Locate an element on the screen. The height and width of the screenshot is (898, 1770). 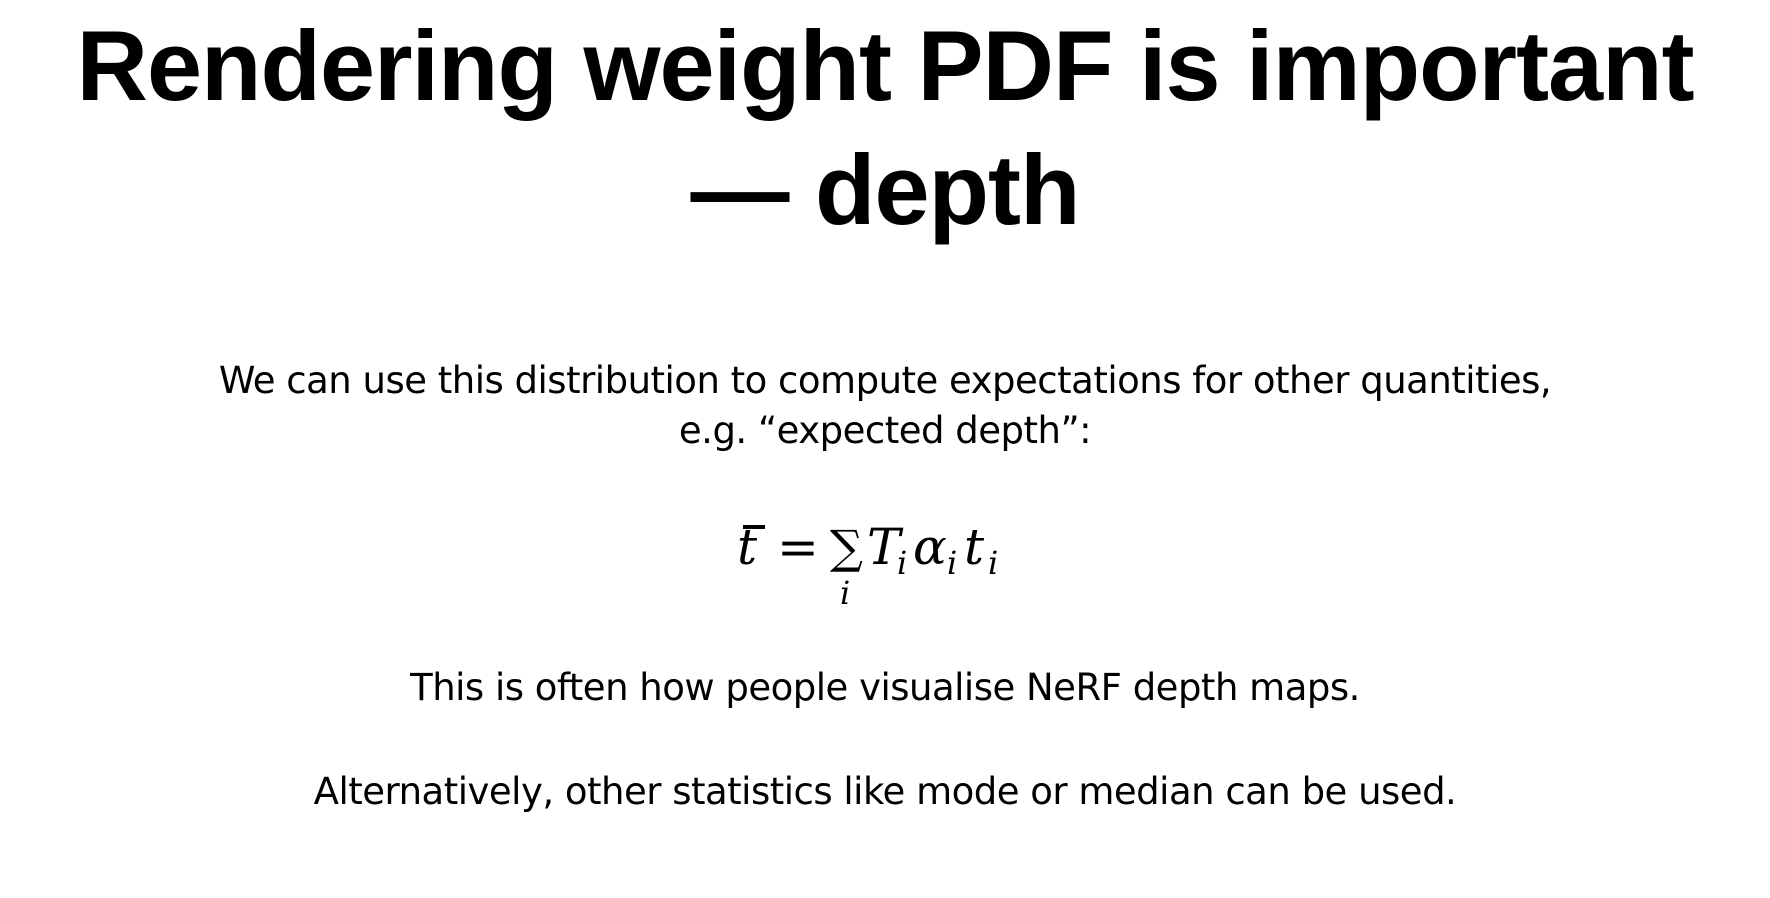
formula-T-subscript: i is located at coordinates (902, 563).